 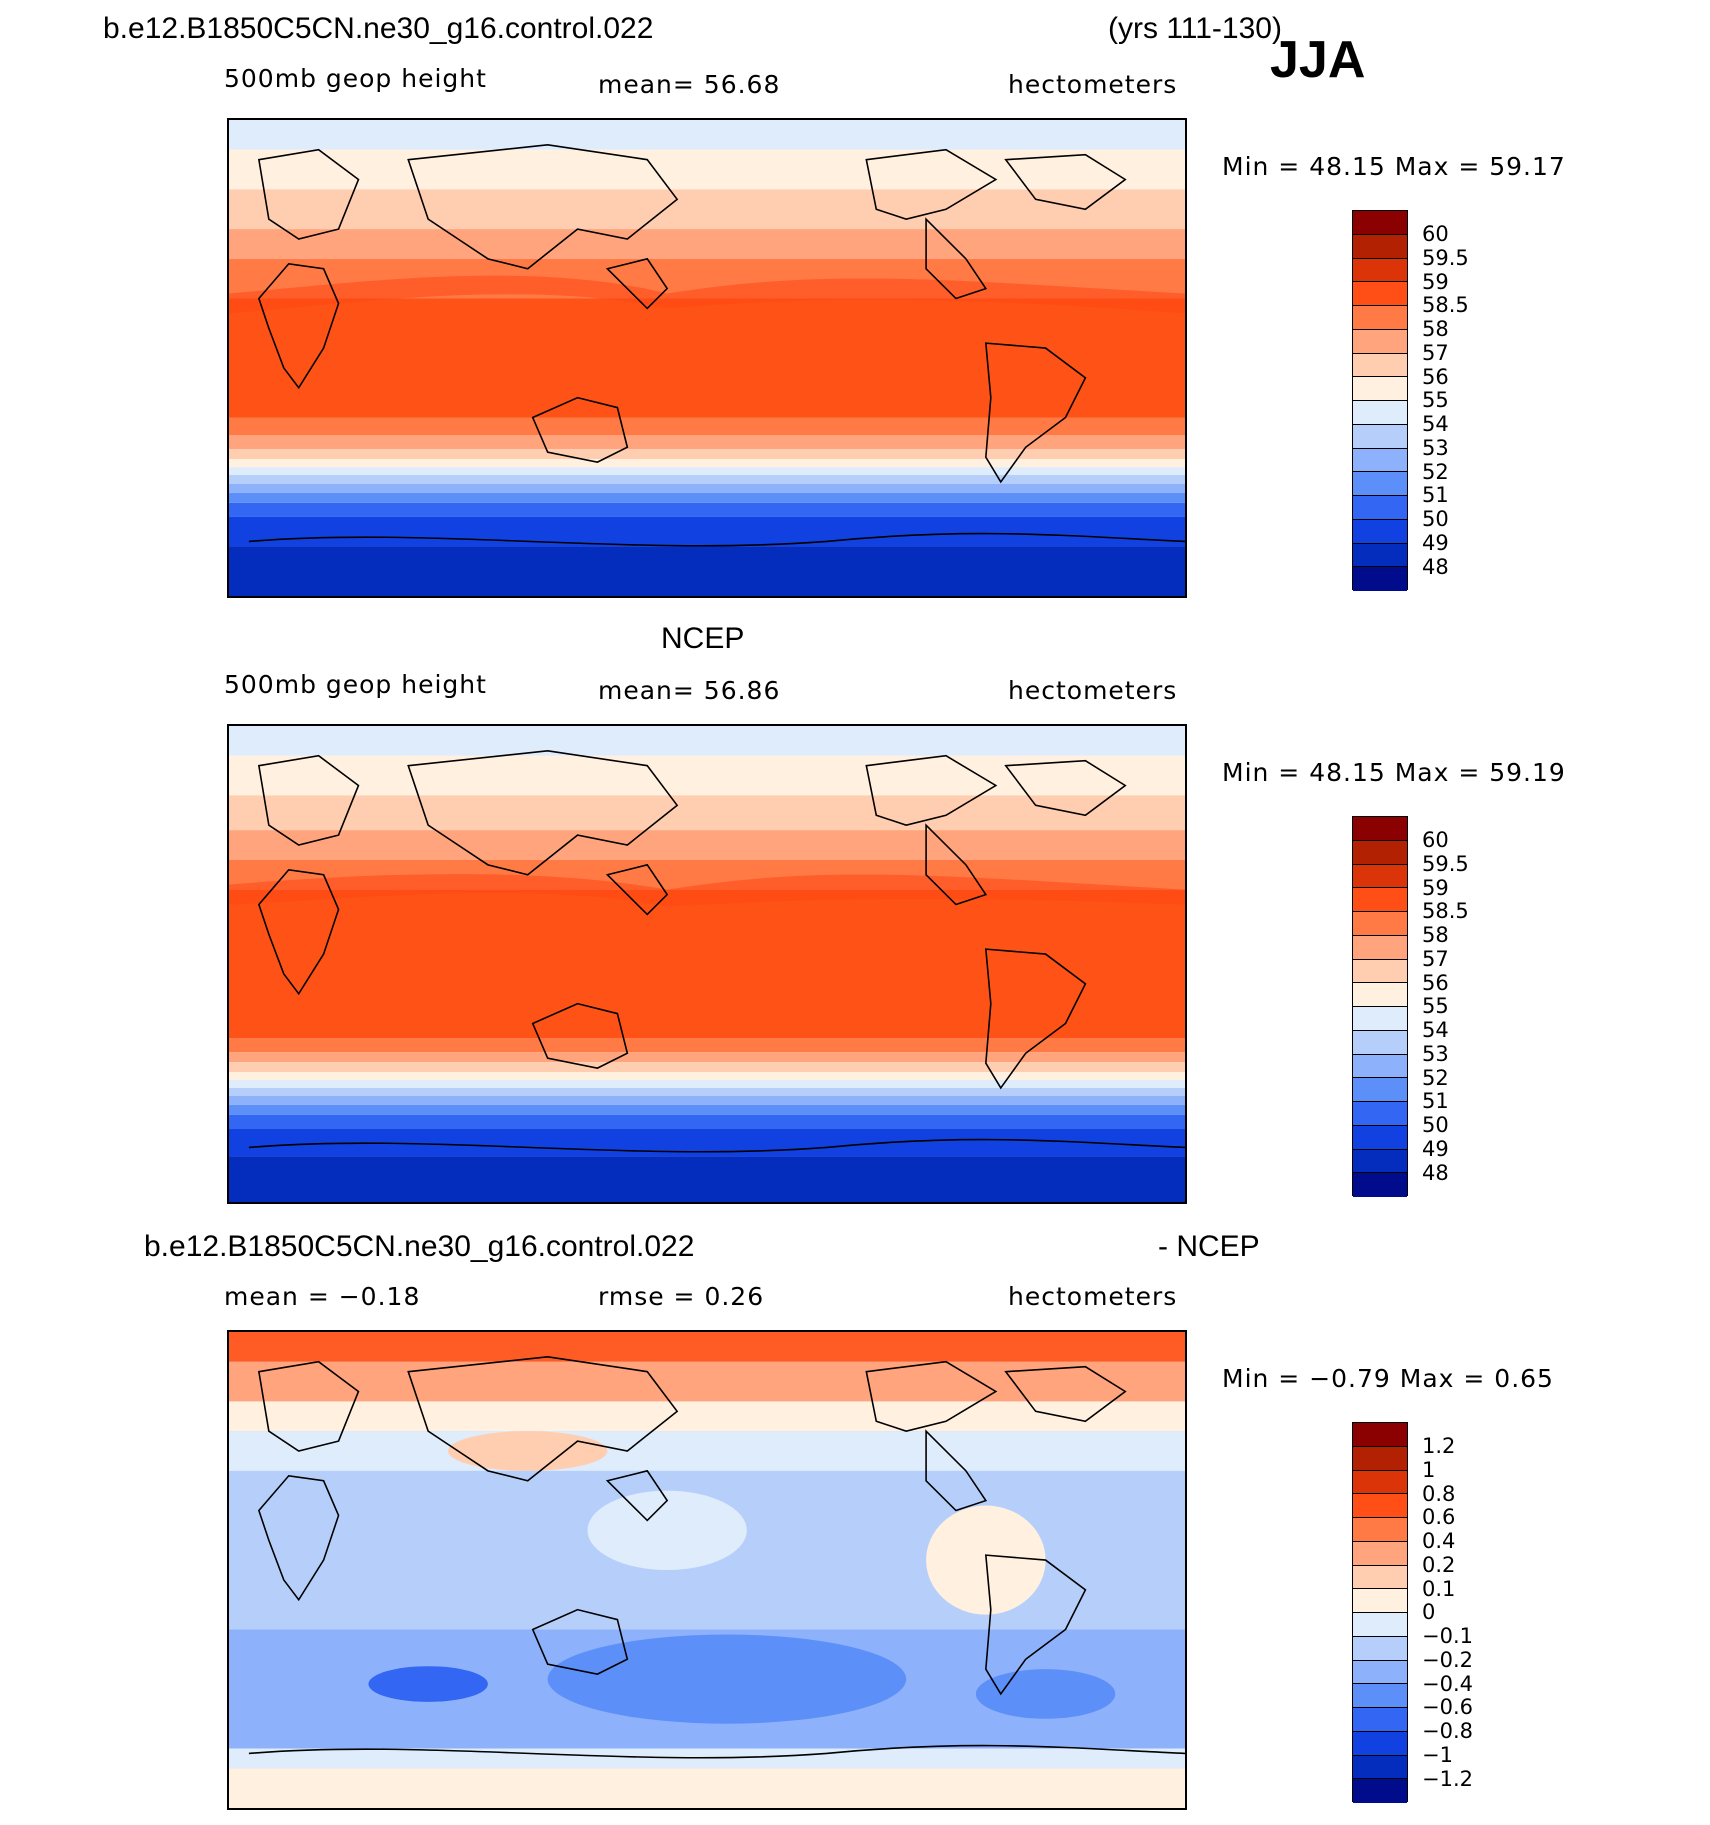 I want to click on panel2-units-label: hectometers, so click(x=1093, y=690).